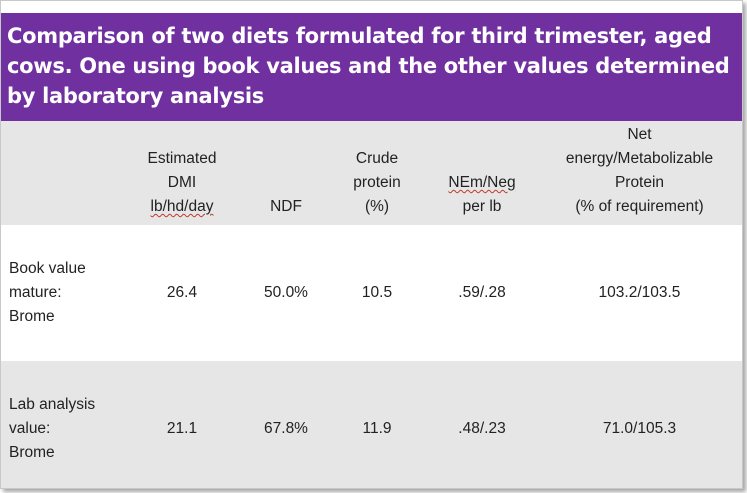 The height and width of the screenshot is (493, 747). What do you see at coordinates (182, 428) in the screenshot?
I see `cell-dmi: 21.1` at bounding box center [182, 428].